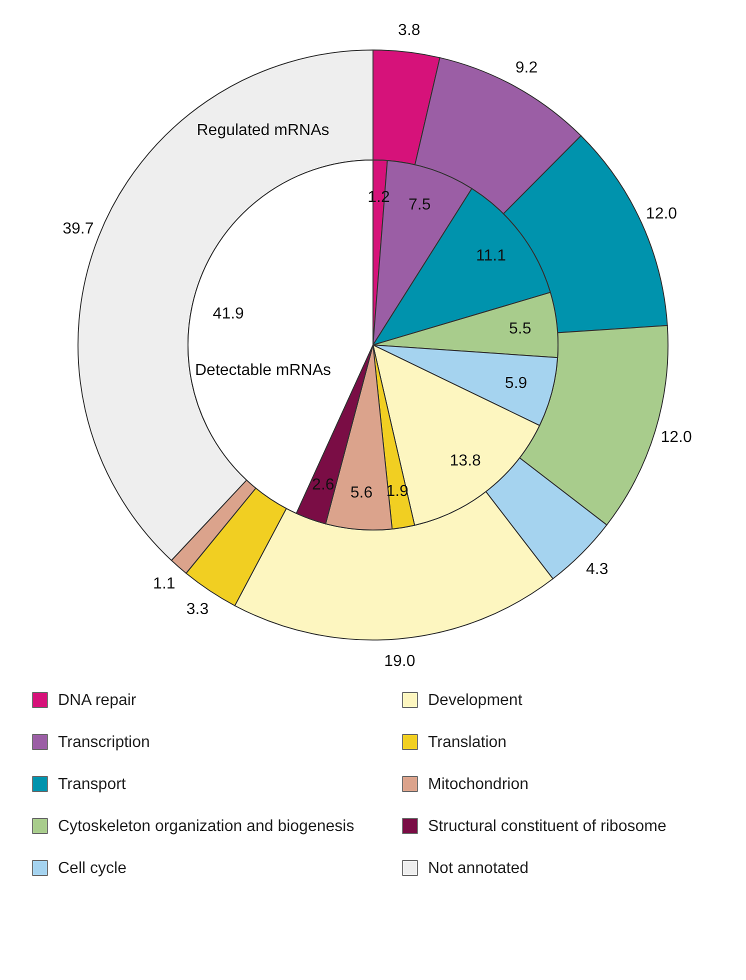 The height and width of the screenshot is (980, 746). What do you see at coordinates (526, 68) in the screenshot?
I see `data-label: 9.2` at bounding box center [526, 68].